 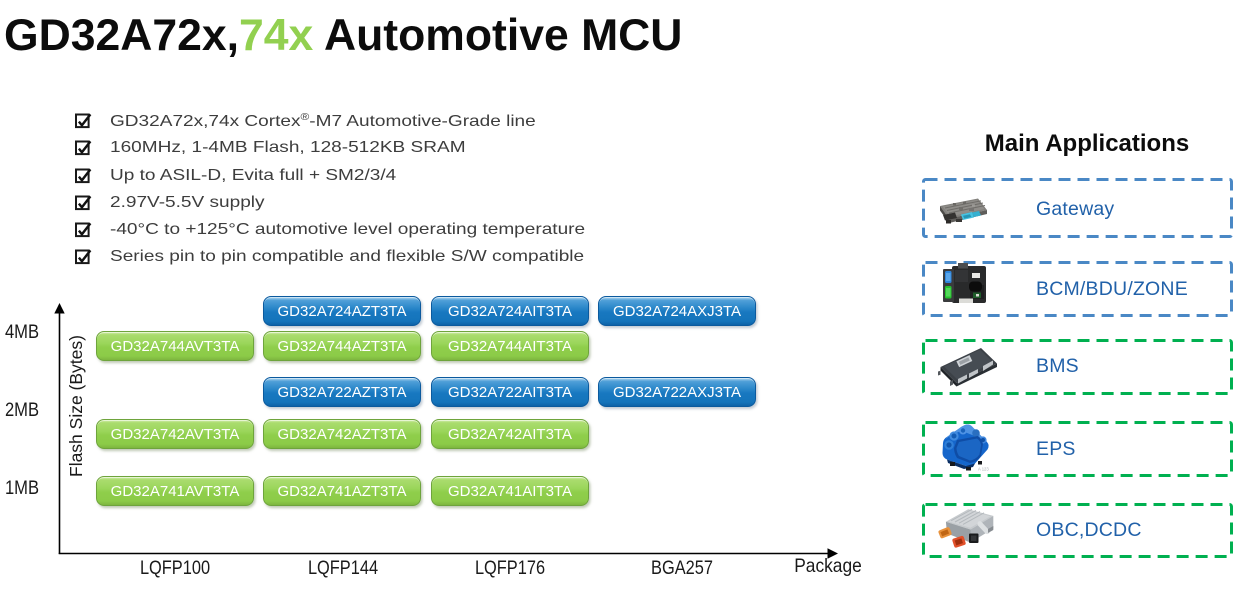 What do you see at coordinates (76, 406) in the screenshot?
I see `svg-text: Flash Size (Bytes)` at bounding box center [76, 406].